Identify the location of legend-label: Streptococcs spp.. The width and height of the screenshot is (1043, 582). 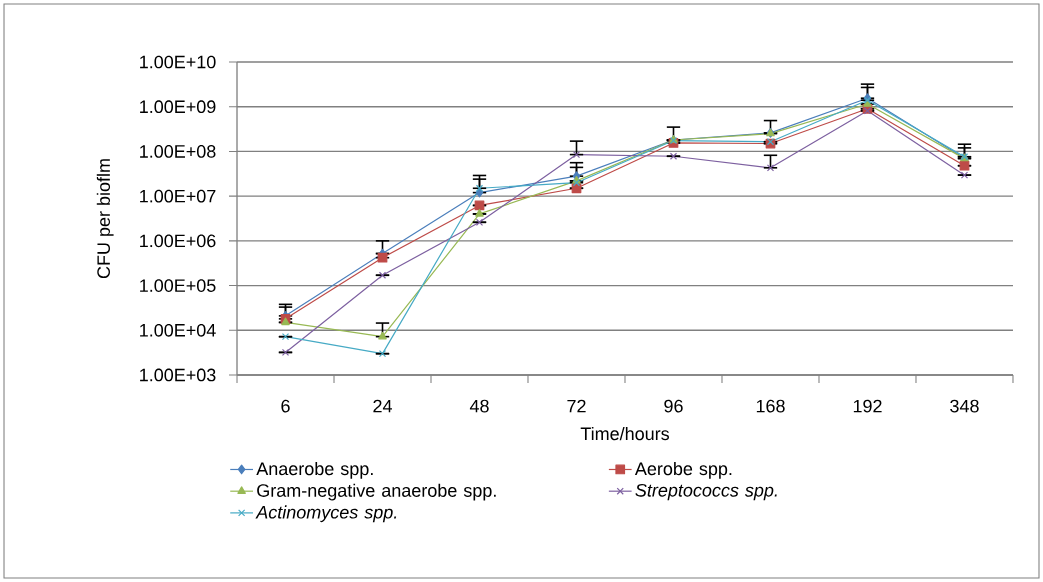
(706, 492).